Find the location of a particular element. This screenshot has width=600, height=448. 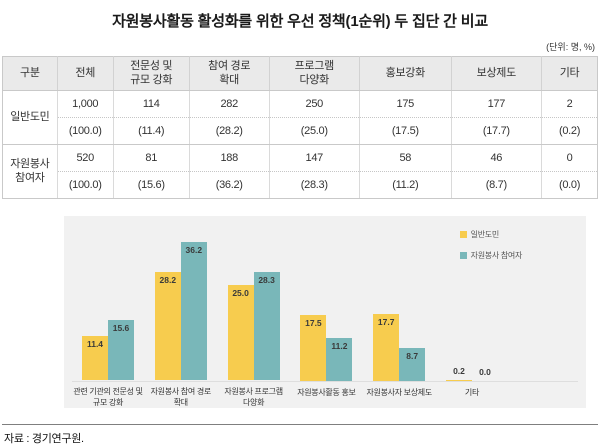

legend-item: 자원봉사 참여자 is located at coordinates (491, 255).